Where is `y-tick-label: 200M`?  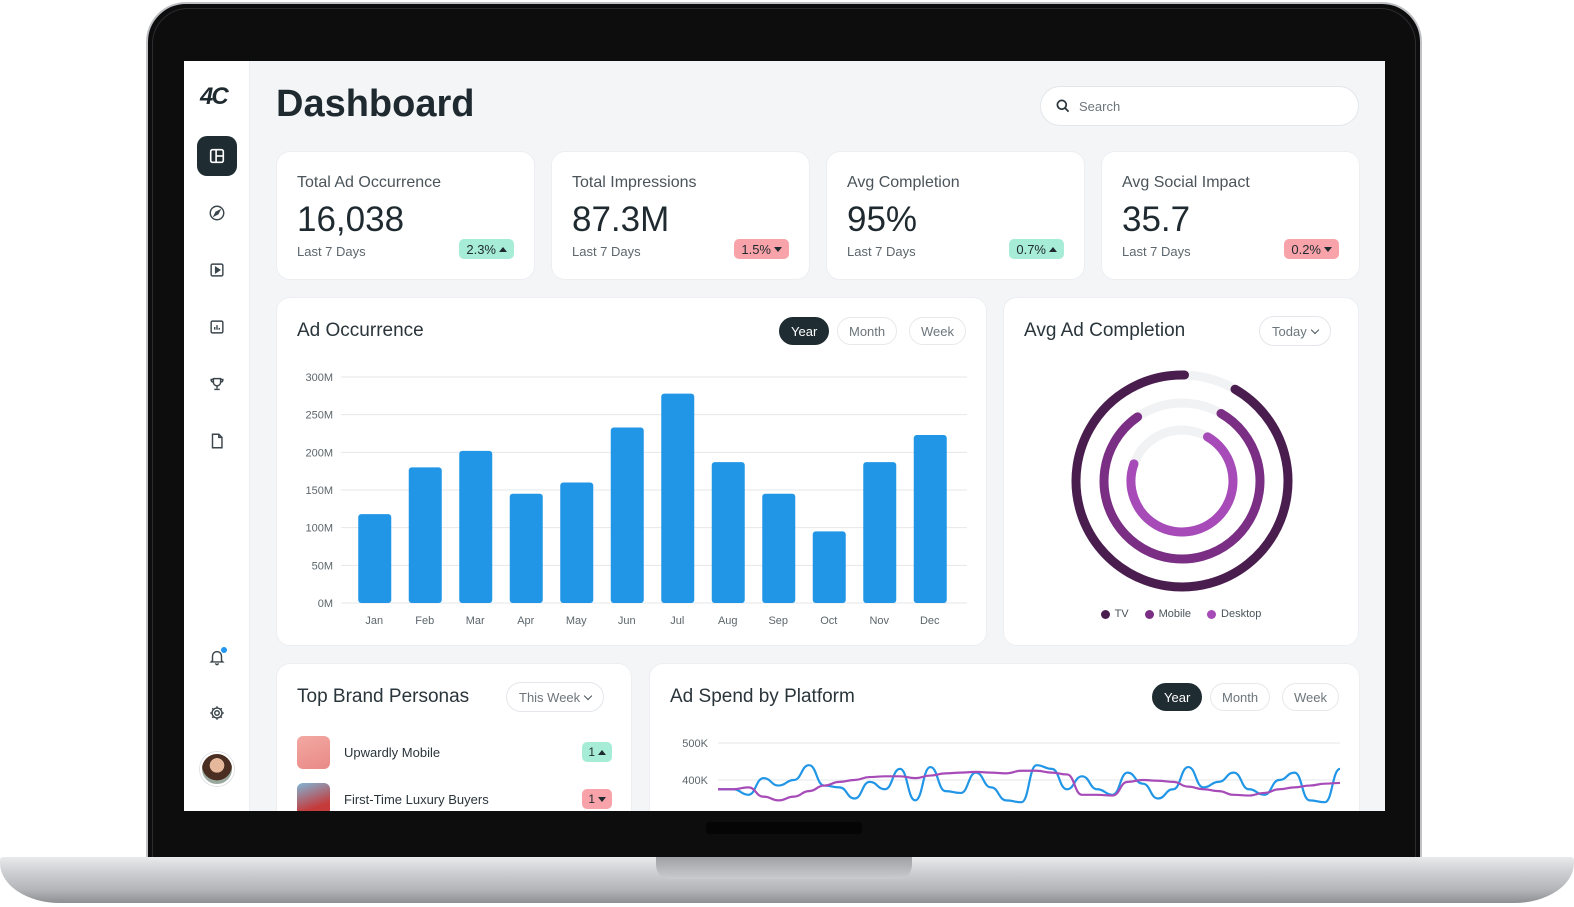 y-tick-label: 200M is located at coordinates (319, 453).